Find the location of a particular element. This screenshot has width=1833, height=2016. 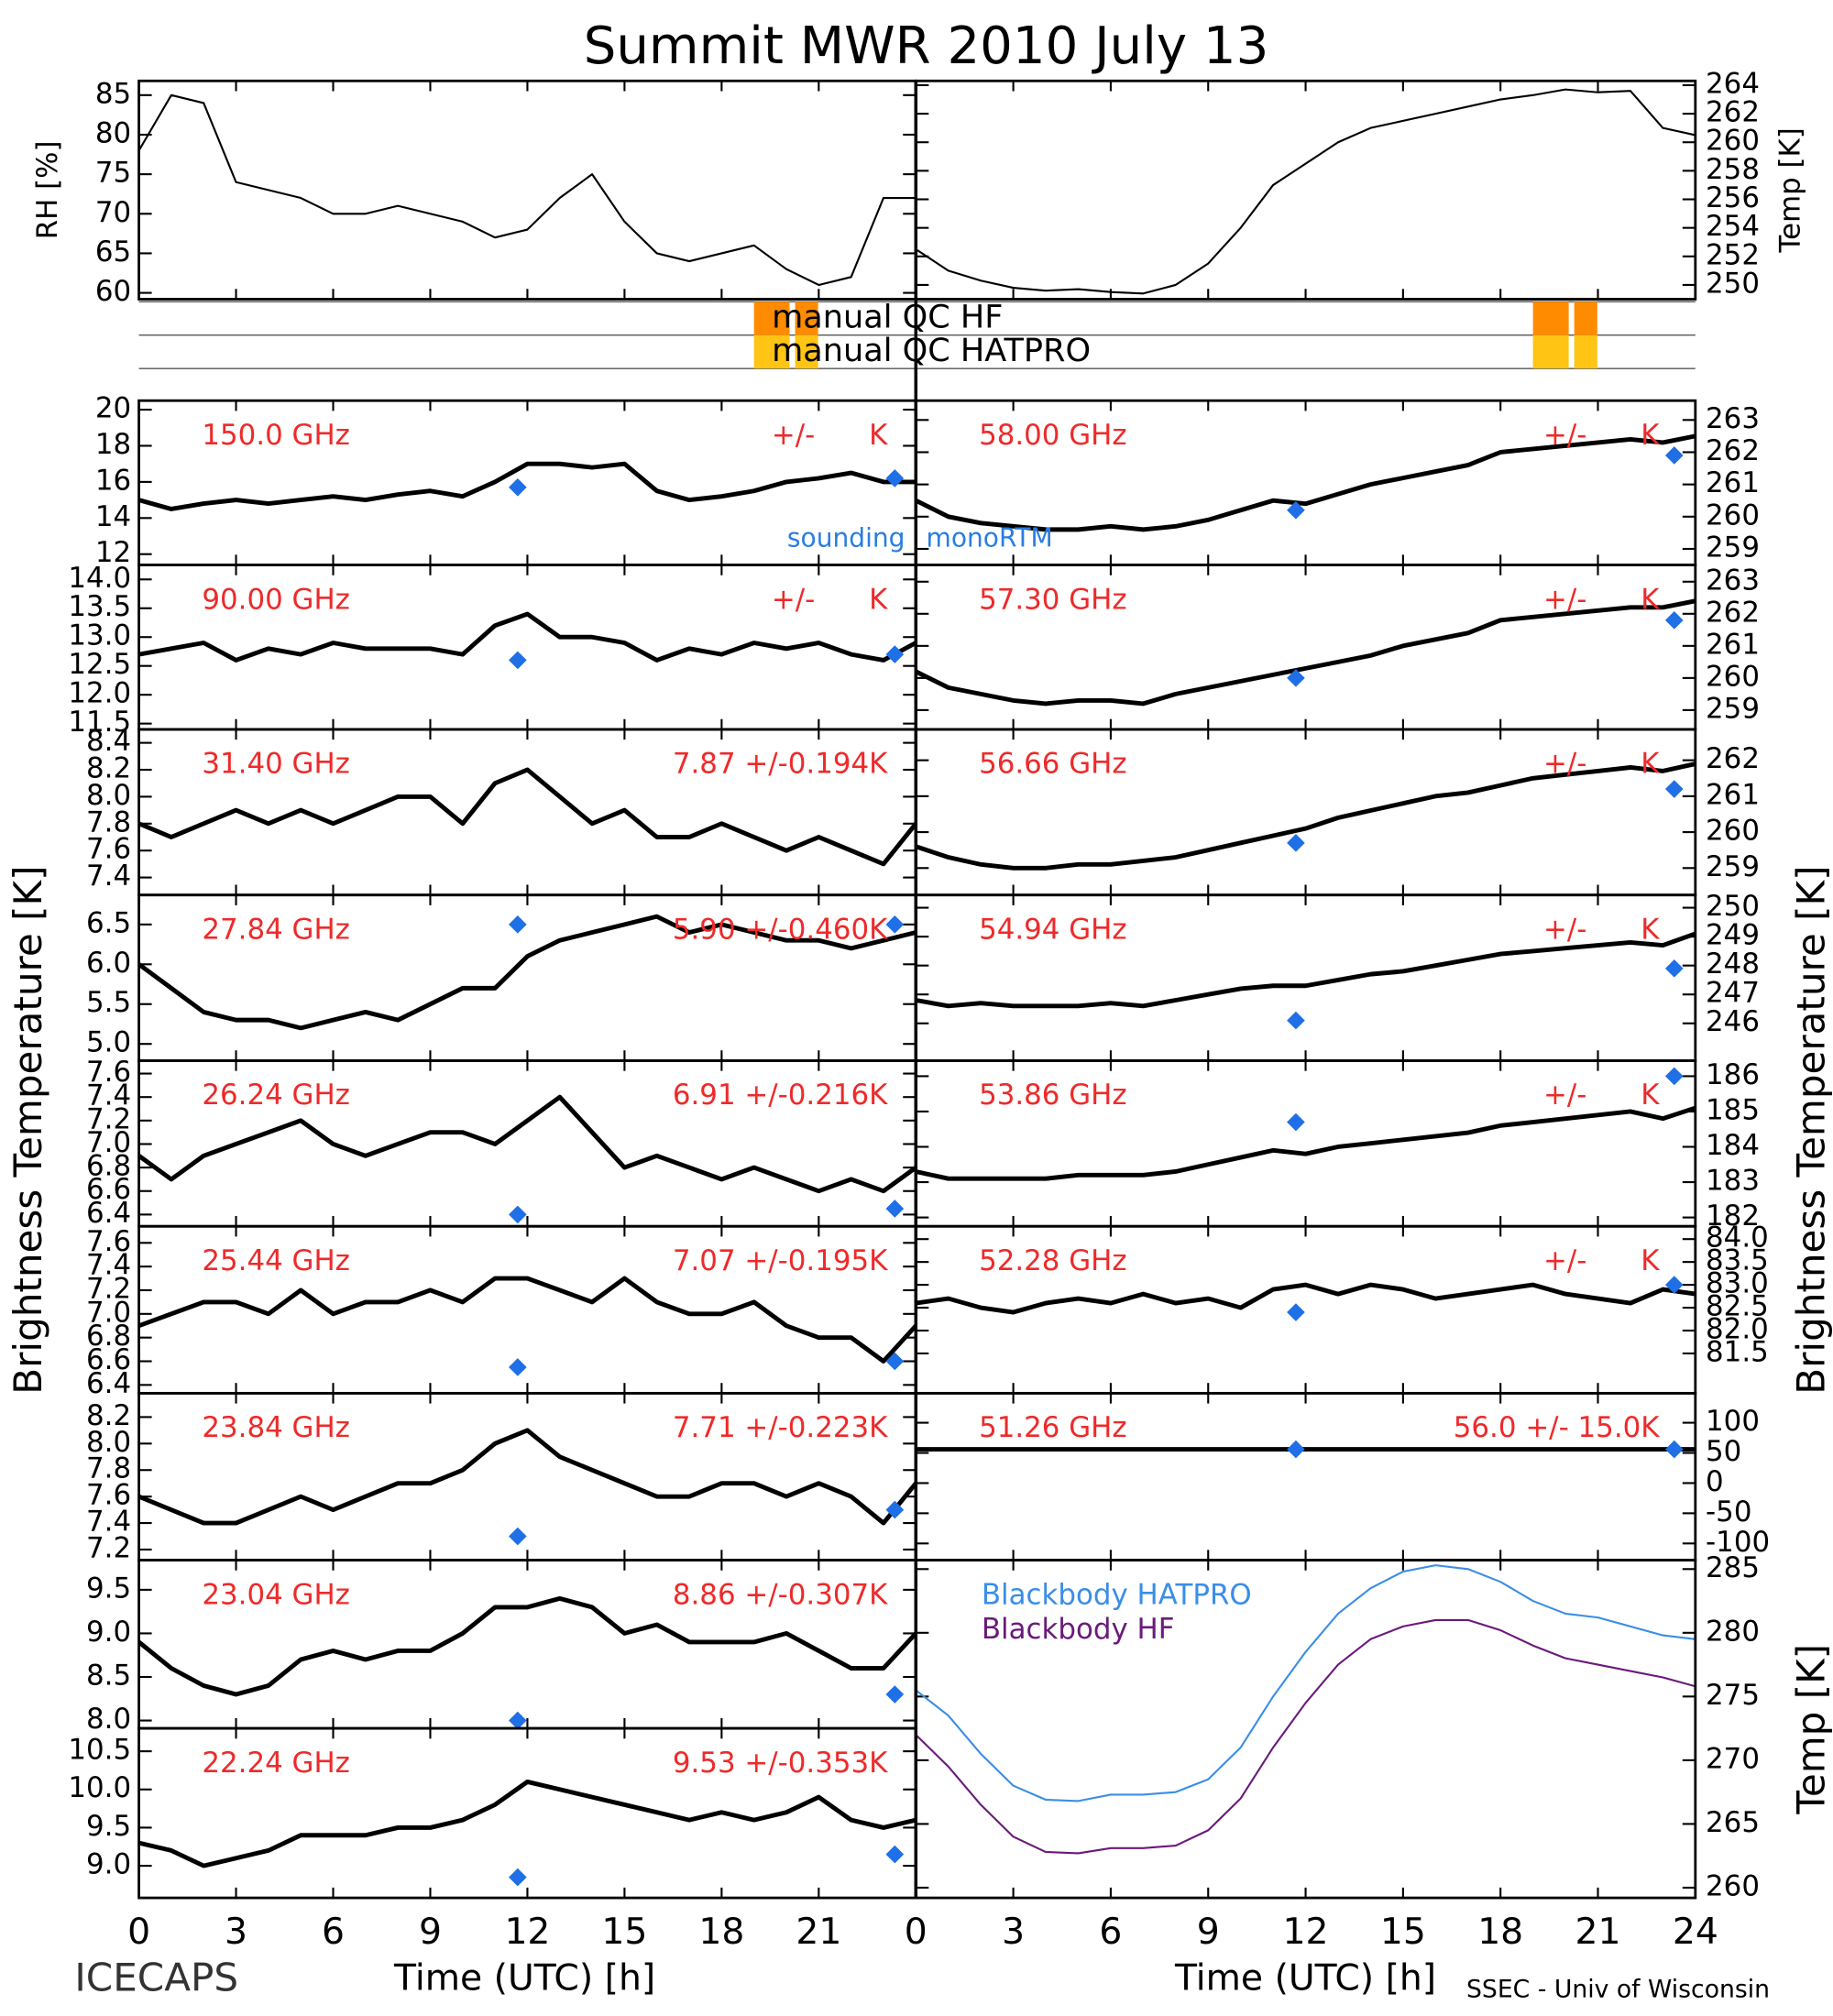

y-tick-label: 270 is located at coordinates (1733, 1758).